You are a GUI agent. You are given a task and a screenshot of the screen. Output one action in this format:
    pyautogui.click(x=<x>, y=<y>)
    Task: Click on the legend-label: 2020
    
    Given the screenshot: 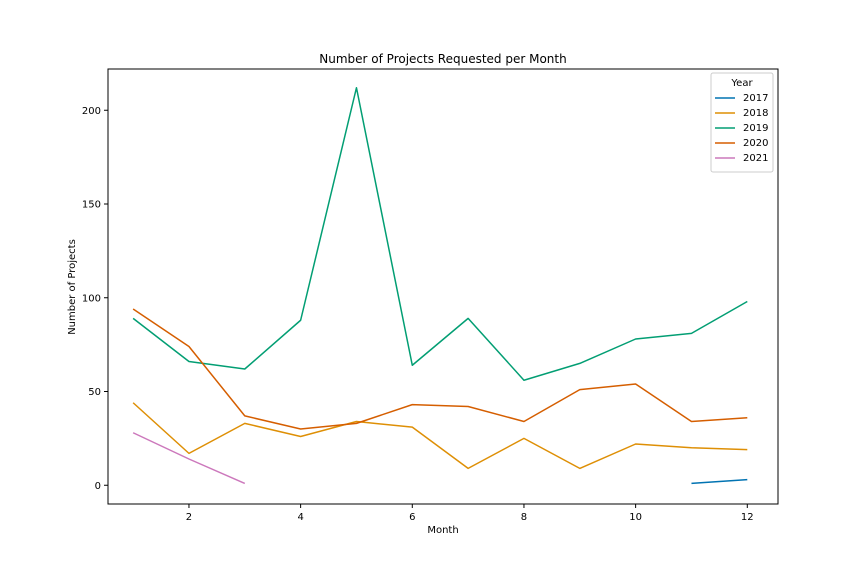 What is the action you would take?
    pyautogui.click(x=755, y=143)
    